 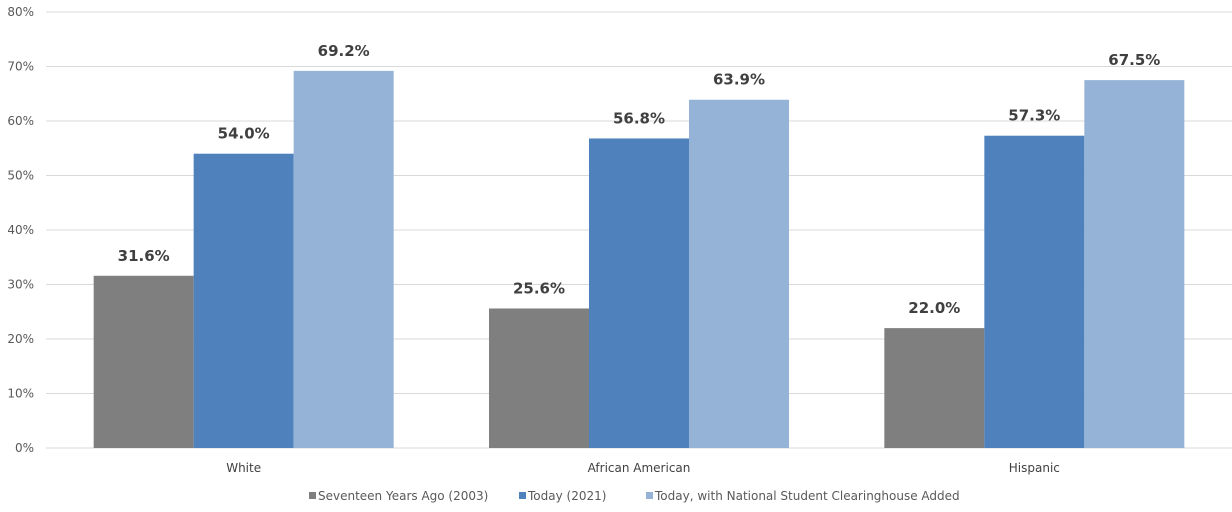 I want to click on bar-2-african-american, so click(x=639, y=293).